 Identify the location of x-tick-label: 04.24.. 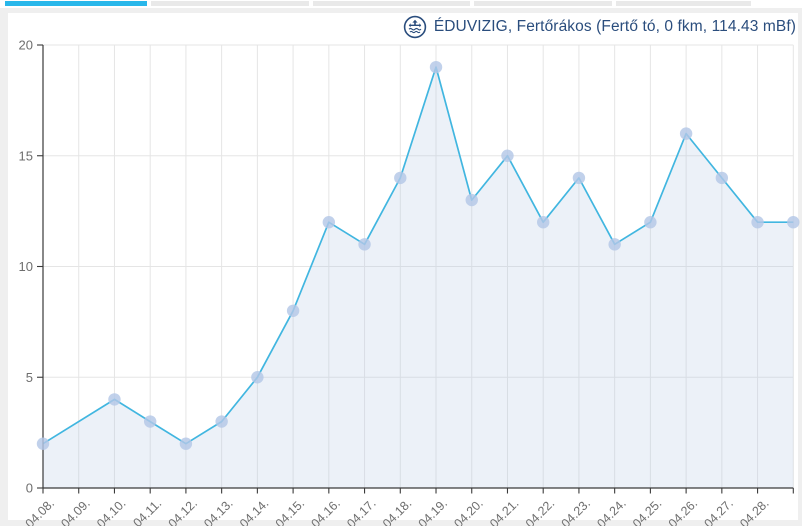
(611, 511).